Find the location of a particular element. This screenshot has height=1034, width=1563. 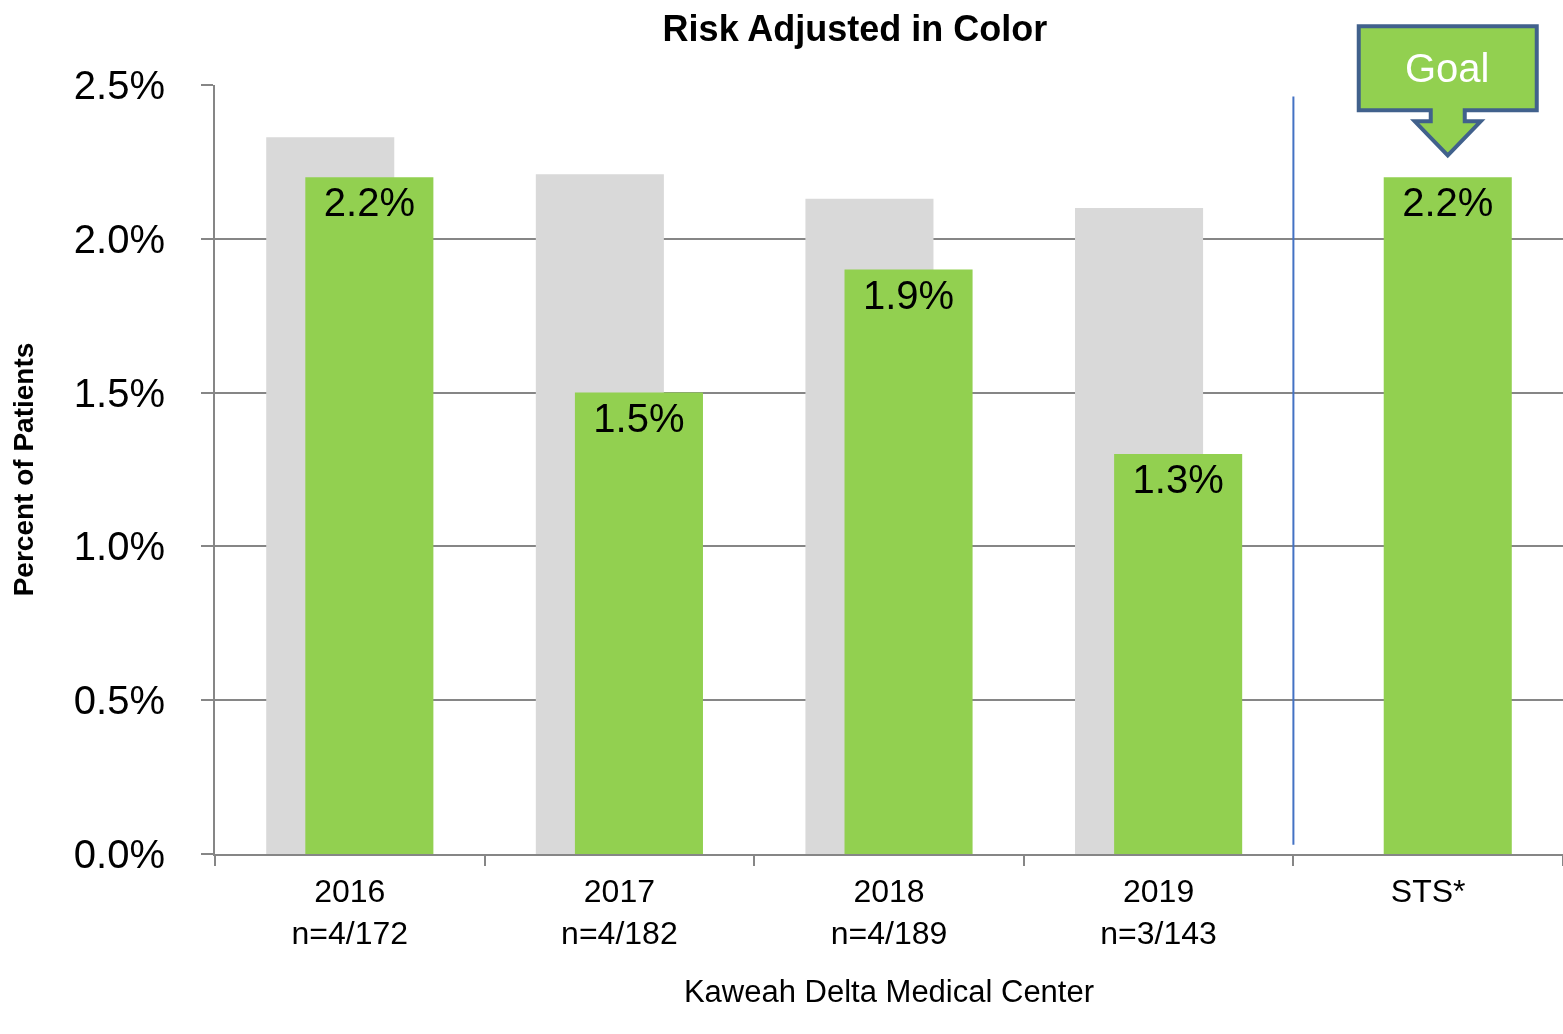

y-tick-label: 2.5% is located at coordinates (119, 85).